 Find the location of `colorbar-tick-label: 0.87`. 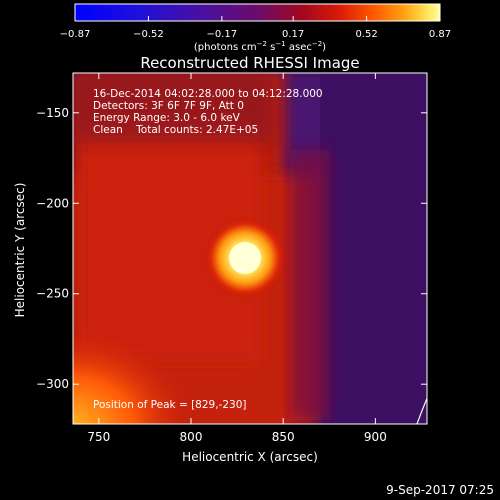

colorbar-tick-label: 0.87 is located at coordinates (440, 34).